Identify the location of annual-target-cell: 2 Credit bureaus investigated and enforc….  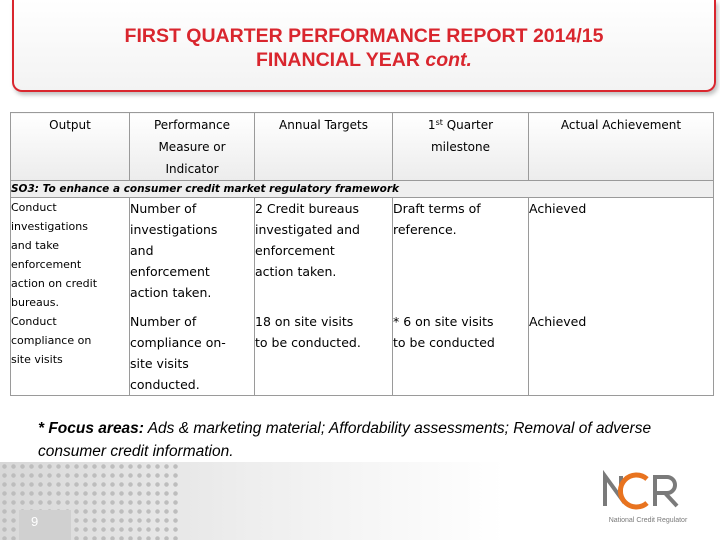
(323, 296).